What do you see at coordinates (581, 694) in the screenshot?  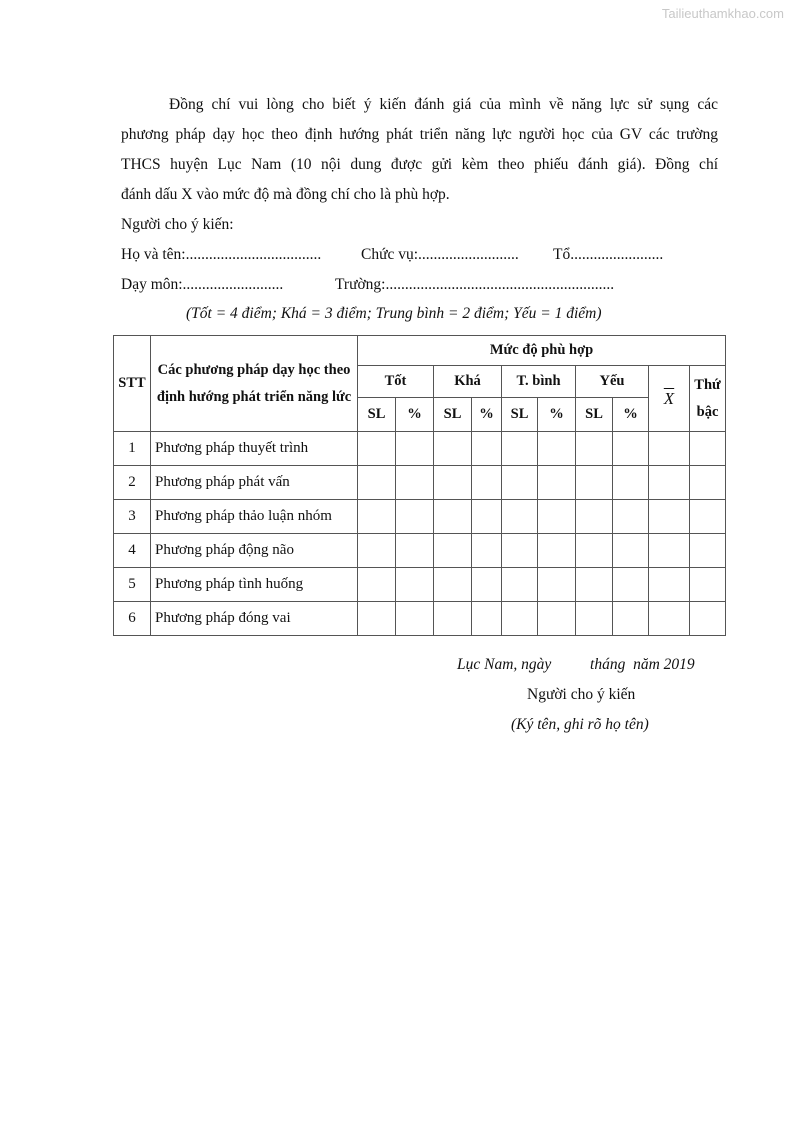 I see `signer-label: Người cho ý kiến` at bounding box center [581, 694].